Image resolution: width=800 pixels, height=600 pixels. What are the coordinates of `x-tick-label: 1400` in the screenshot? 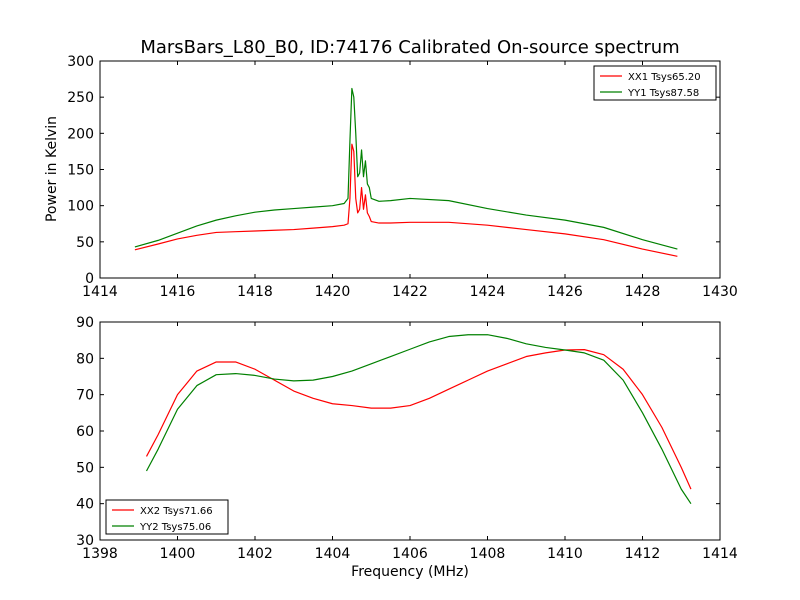 It's located at (178, 554).